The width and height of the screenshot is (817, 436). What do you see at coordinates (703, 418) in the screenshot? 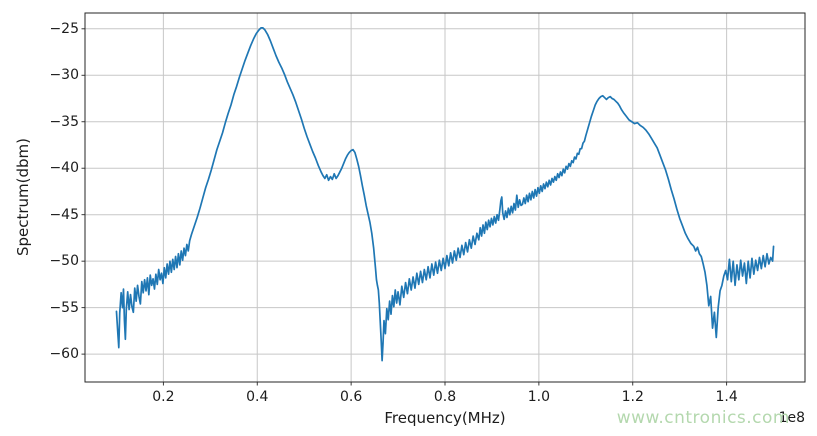
I see `watermark-text: www.cntronics.com` at bounding box center [703, 418].